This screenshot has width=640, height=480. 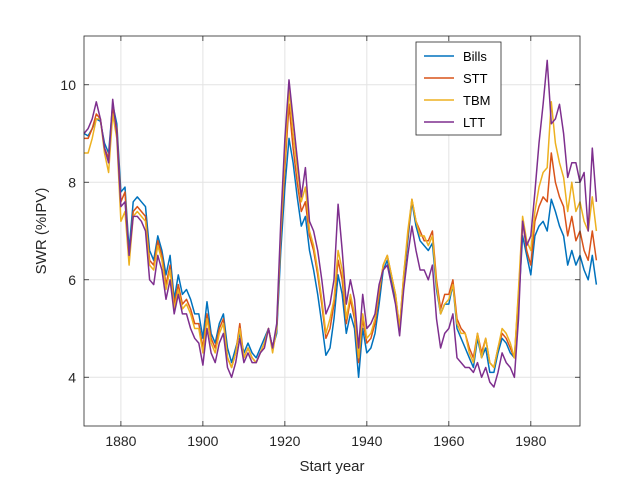 I want to click on y-axis-label: SWR (%IPV), so click(x=41, y=231).